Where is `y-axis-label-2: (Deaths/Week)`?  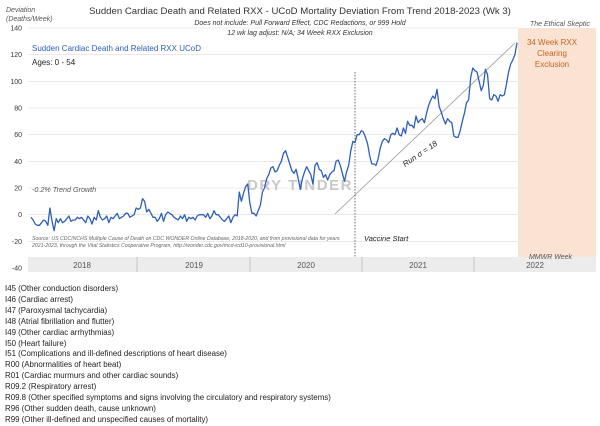 y-axis-label-2: (Deaths/Week) is located at coordinates (29, 19).